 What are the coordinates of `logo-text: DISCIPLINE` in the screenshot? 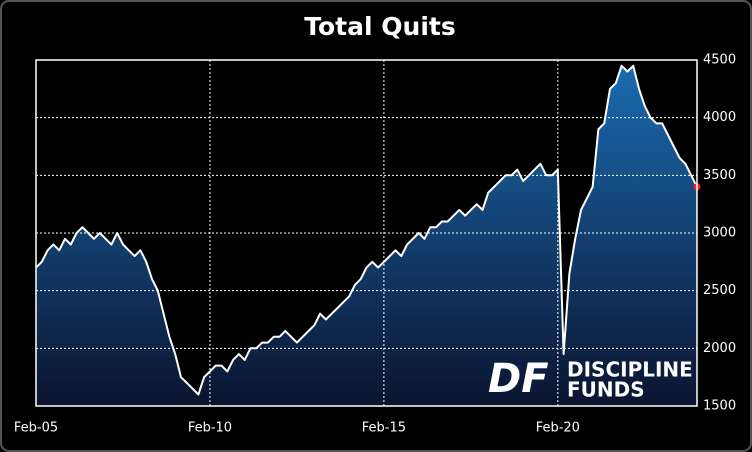 It's located at (630, 370).